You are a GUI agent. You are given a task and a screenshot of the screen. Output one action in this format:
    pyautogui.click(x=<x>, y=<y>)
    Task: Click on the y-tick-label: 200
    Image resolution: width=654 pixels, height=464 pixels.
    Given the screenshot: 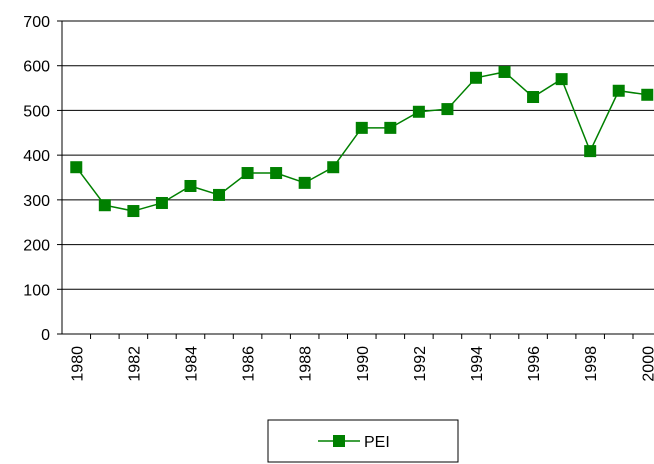 What is the action you would take?
    pyautogui.click(x=36, y=246)
    